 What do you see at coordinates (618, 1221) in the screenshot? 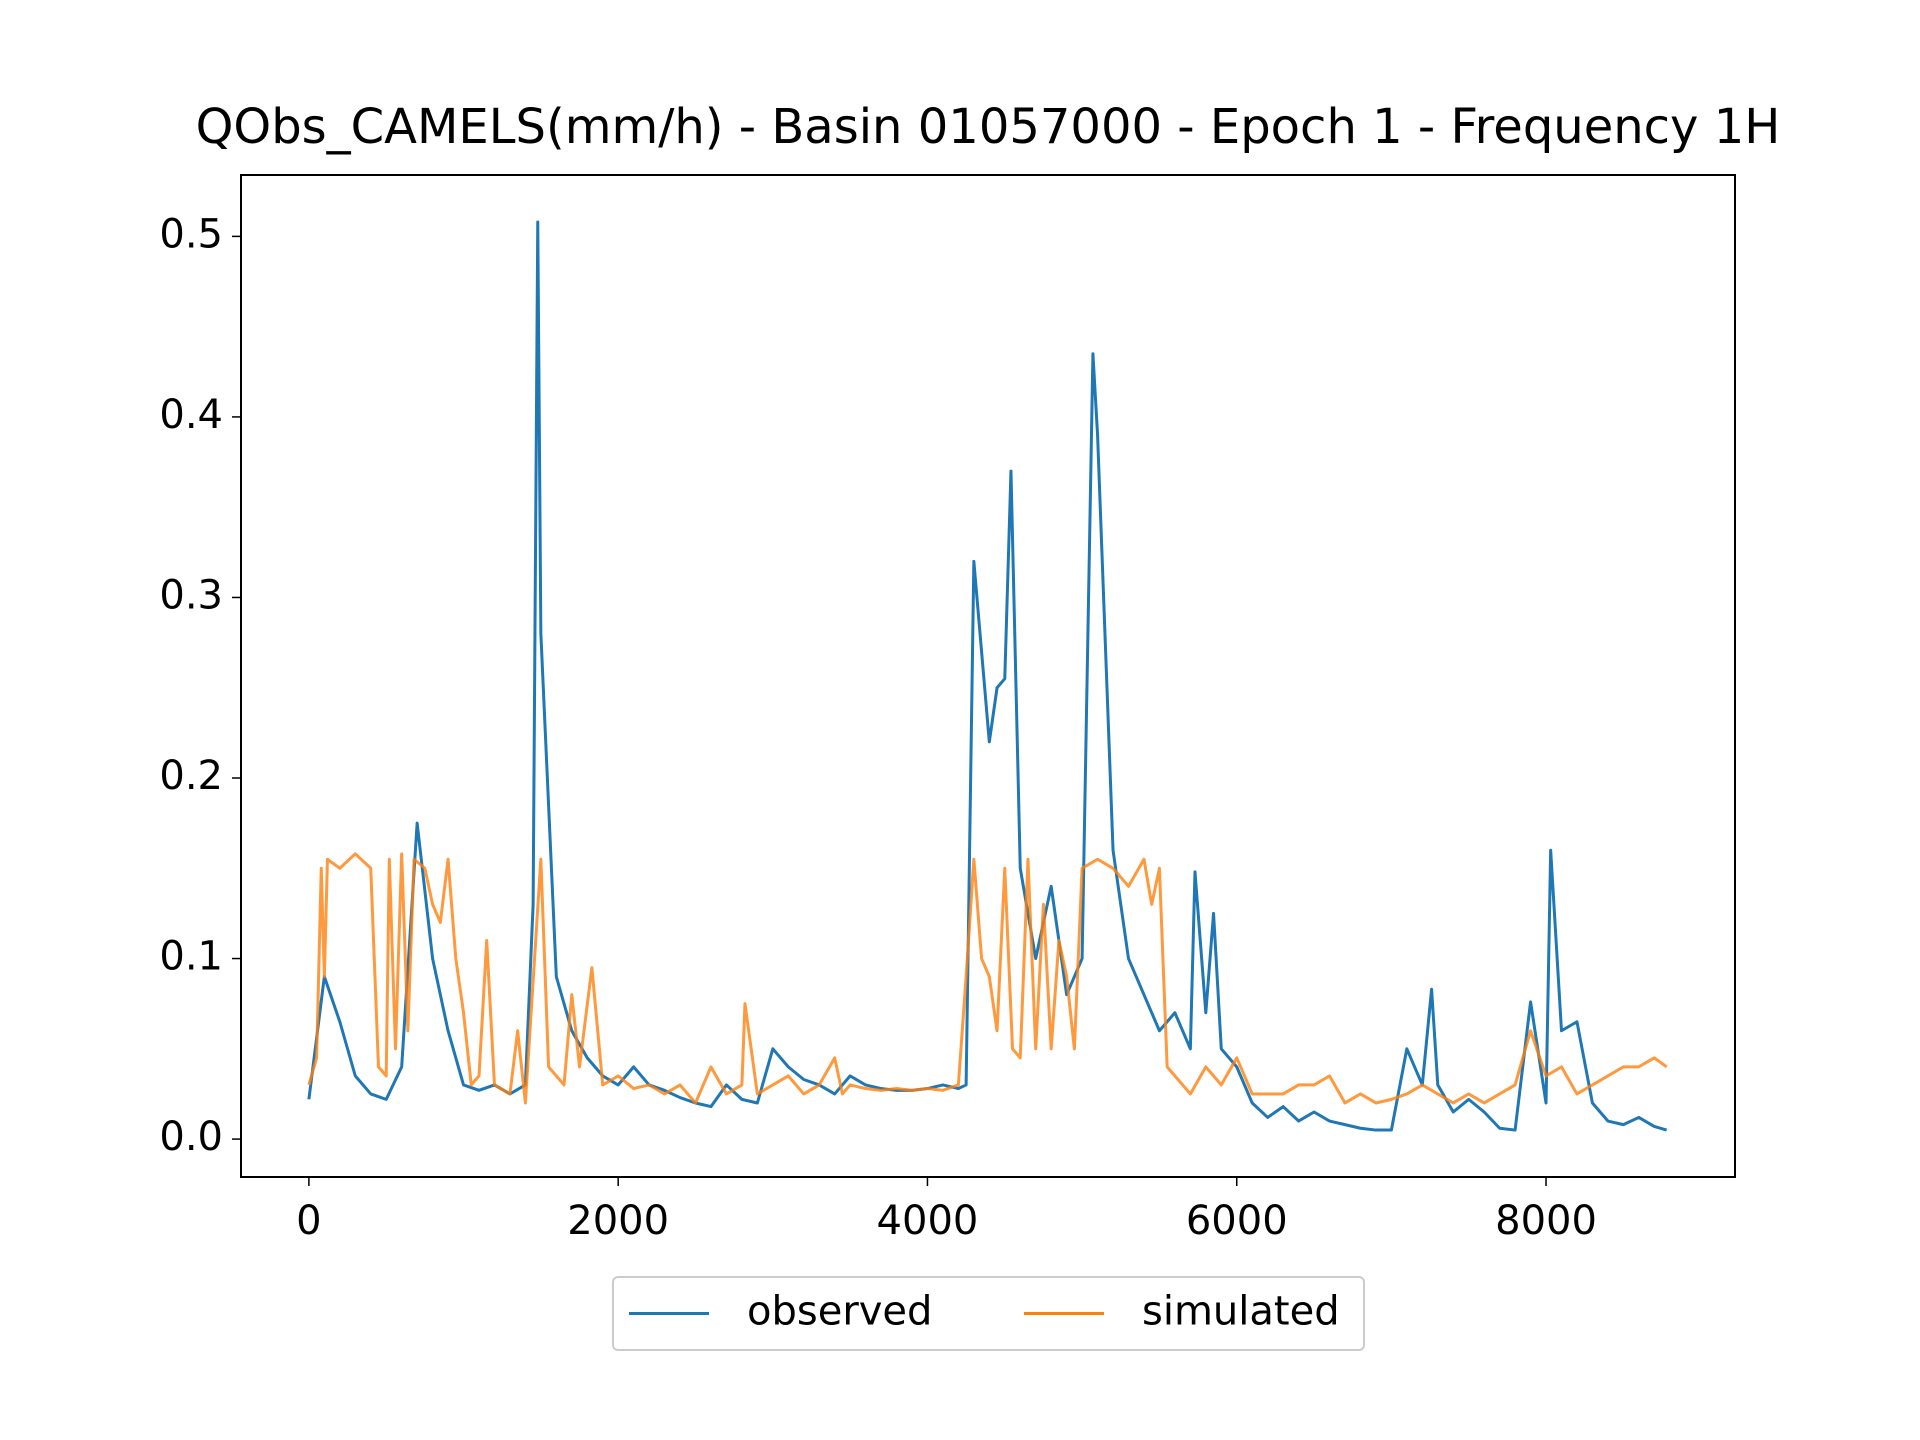
I see `x-tick-label: 2000` at bounding box center [618, 1221].